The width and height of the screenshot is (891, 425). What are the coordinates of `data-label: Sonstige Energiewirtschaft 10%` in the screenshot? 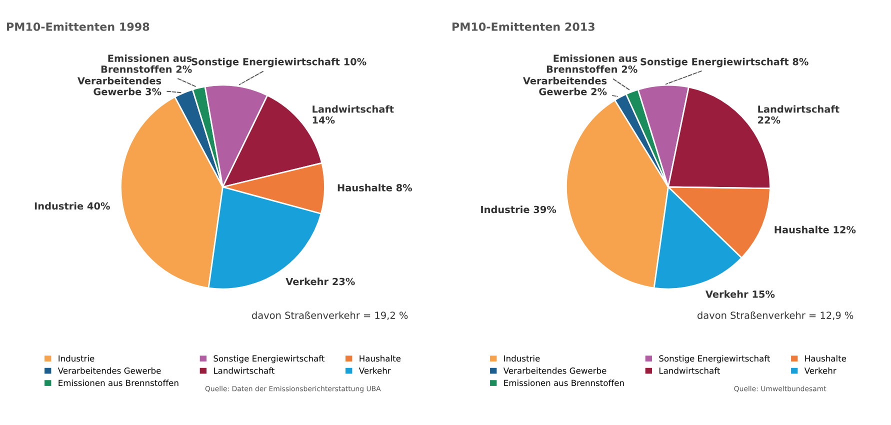 It's located at (279, 63).